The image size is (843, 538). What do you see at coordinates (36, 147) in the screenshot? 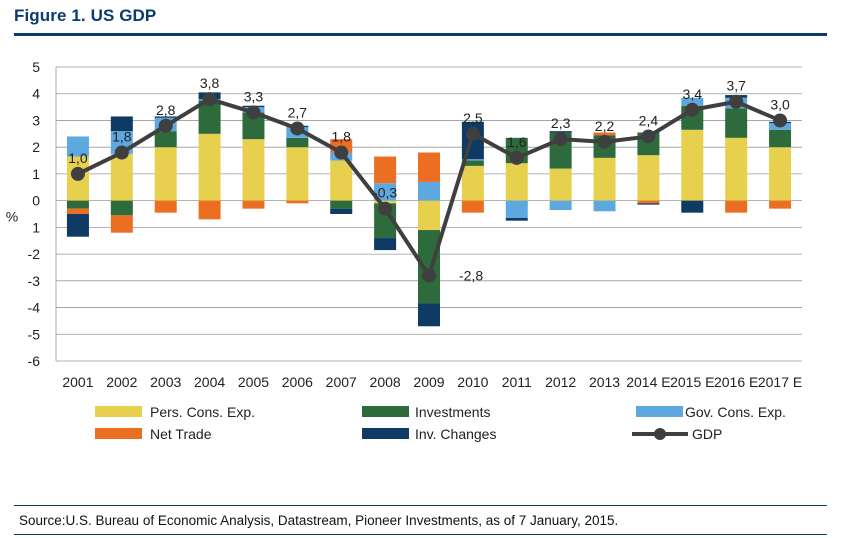
I see `y-tick-label: 2` at bounding box center [36, 147].